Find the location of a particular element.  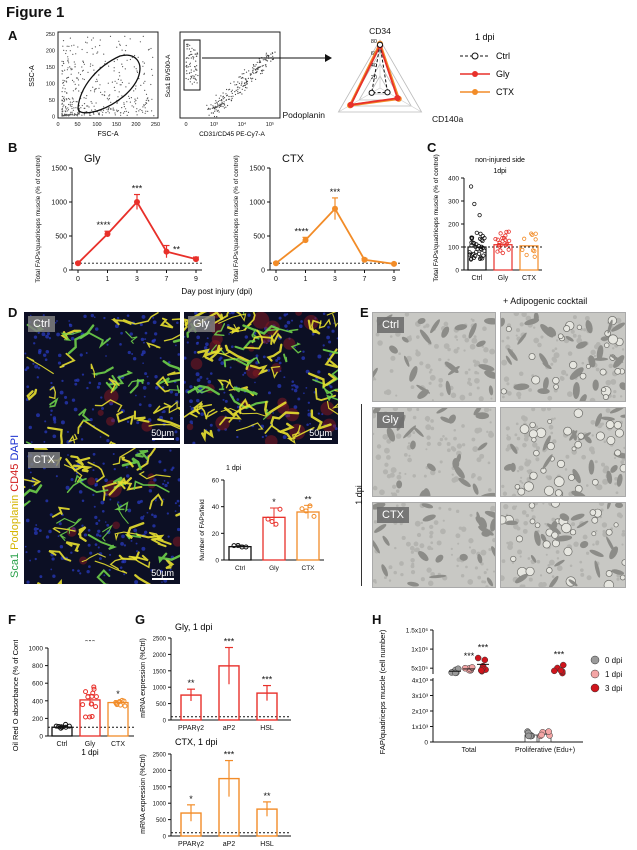

legend-ctx-marker is located at coordinates (475, 92).